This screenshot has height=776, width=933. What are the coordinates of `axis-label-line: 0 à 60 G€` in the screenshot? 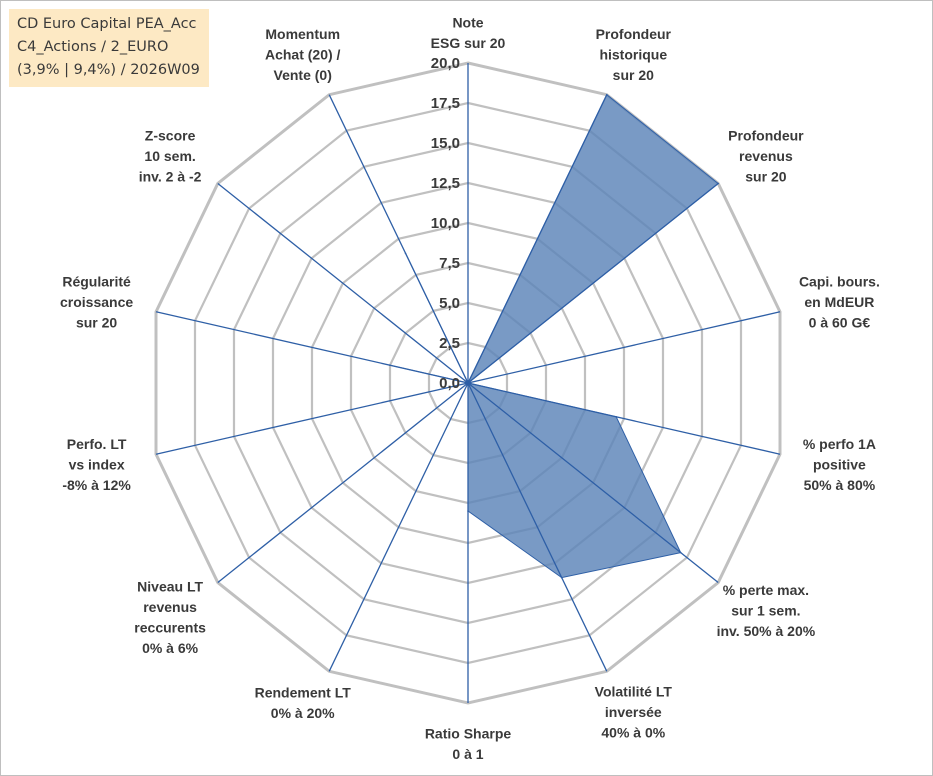 It's located at (840, 323).